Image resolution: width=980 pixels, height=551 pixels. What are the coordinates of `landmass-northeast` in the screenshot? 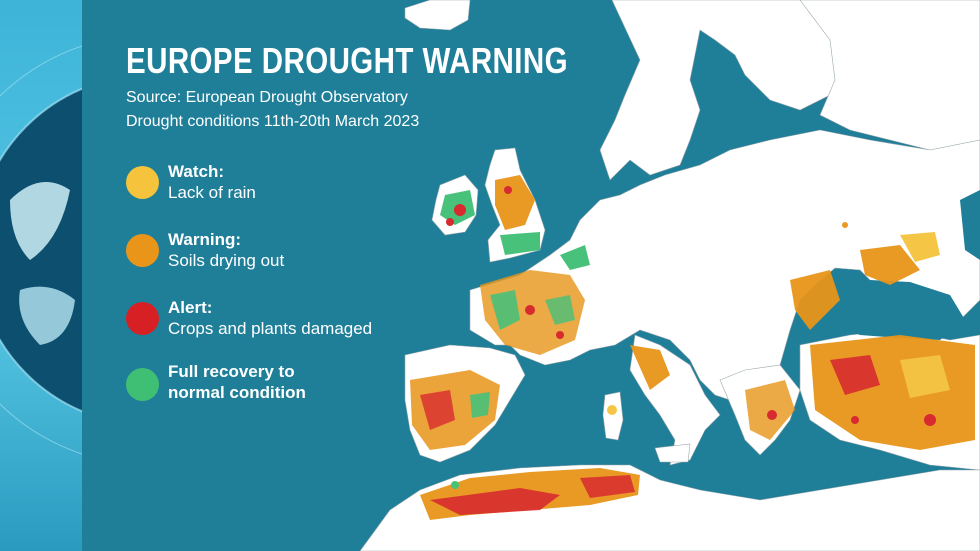 It's located at (889, 75).